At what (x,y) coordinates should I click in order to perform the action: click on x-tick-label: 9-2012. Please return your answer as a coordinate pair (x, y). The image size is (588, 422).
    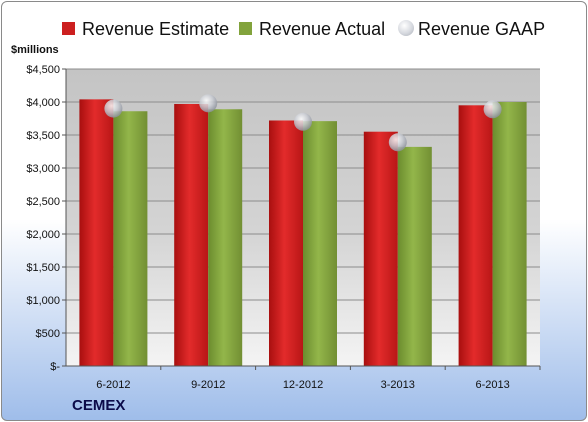
    Looking at the image, I should click on (208, 385).